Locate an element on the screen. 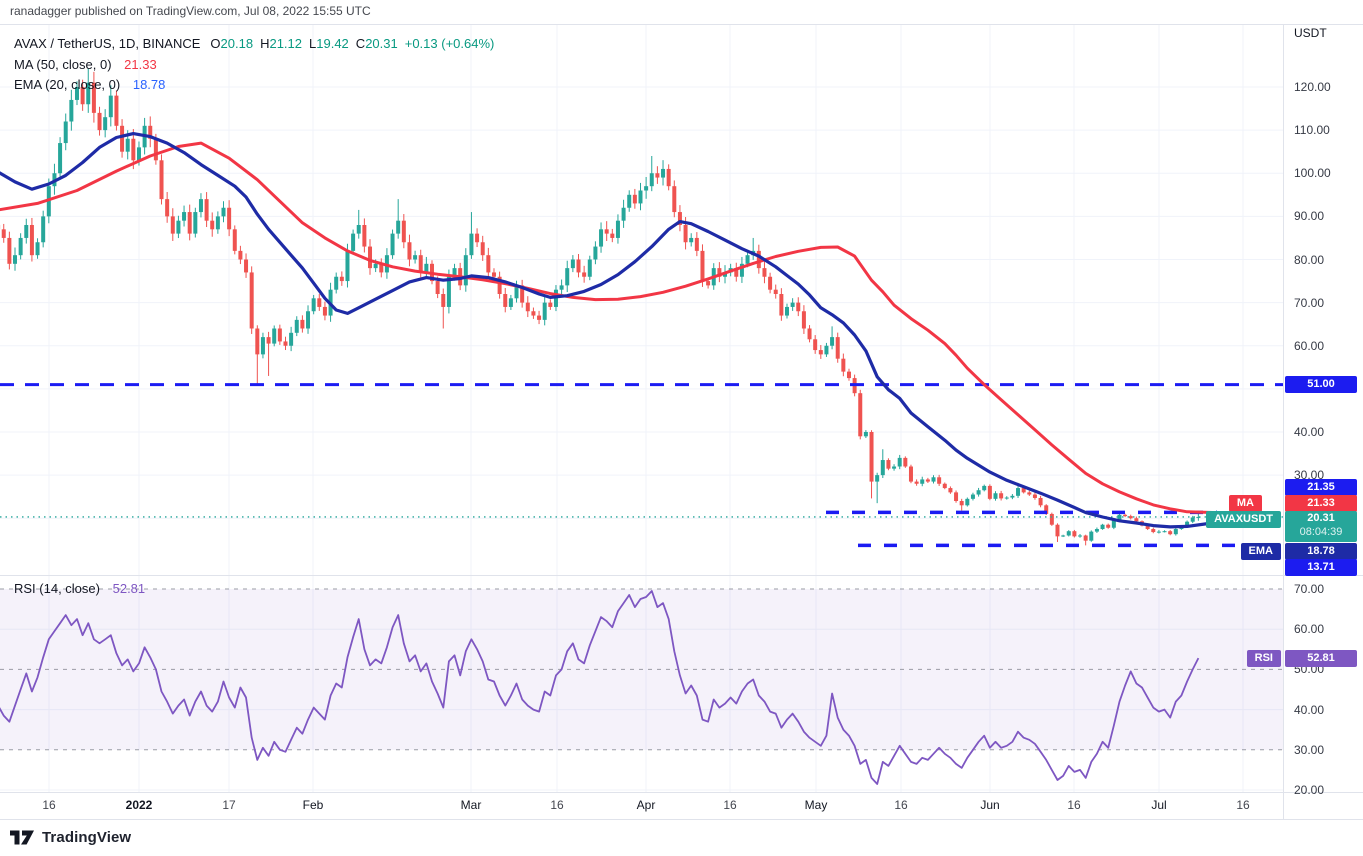 Image resolution: width=1363 pixels, height=856 pixels. ma-tag: MA is located at coordinates (1245, 503).